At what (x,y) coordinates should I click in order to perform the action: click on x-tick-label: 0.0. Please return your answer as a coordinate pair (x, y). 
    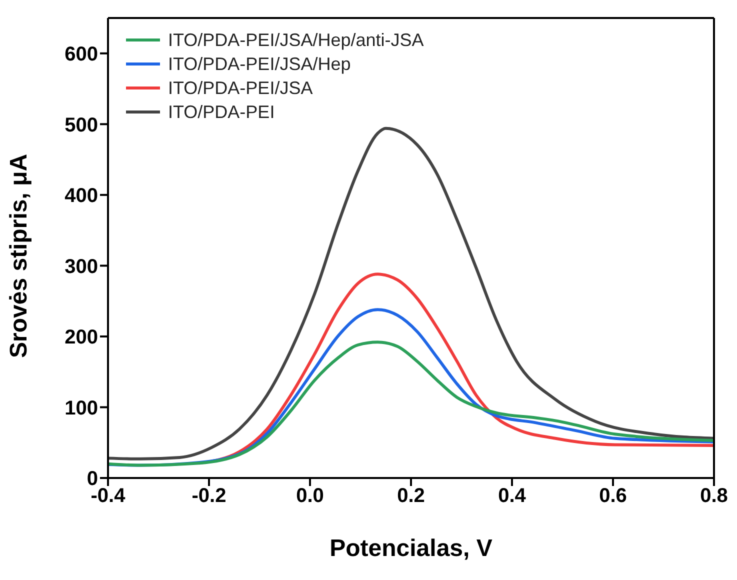
    Looking at the image, I should click on (310, 496).